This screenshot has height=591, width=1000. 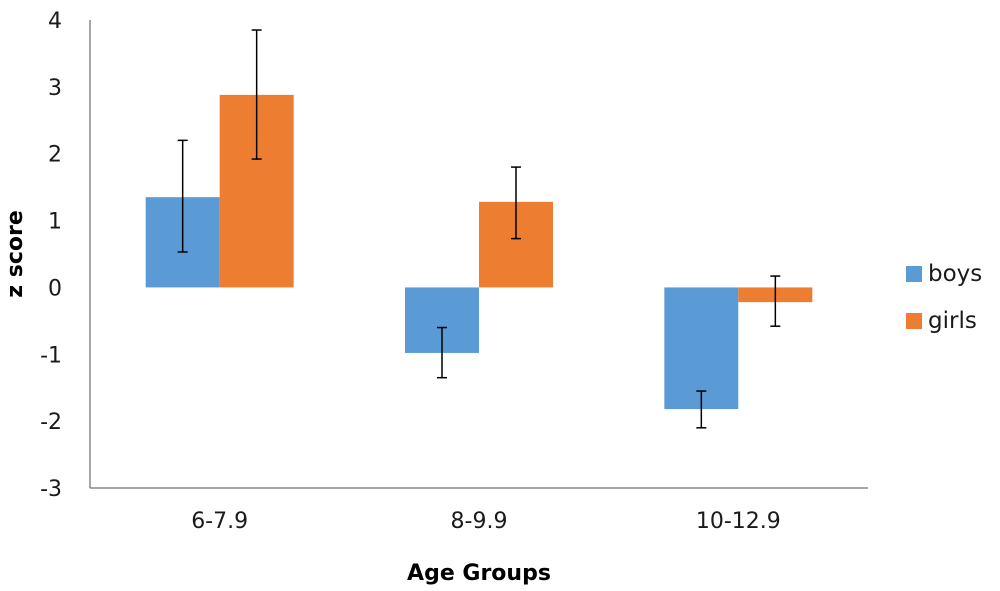 I want to click on y-tick-label: -2, so click(x=51, y=422).